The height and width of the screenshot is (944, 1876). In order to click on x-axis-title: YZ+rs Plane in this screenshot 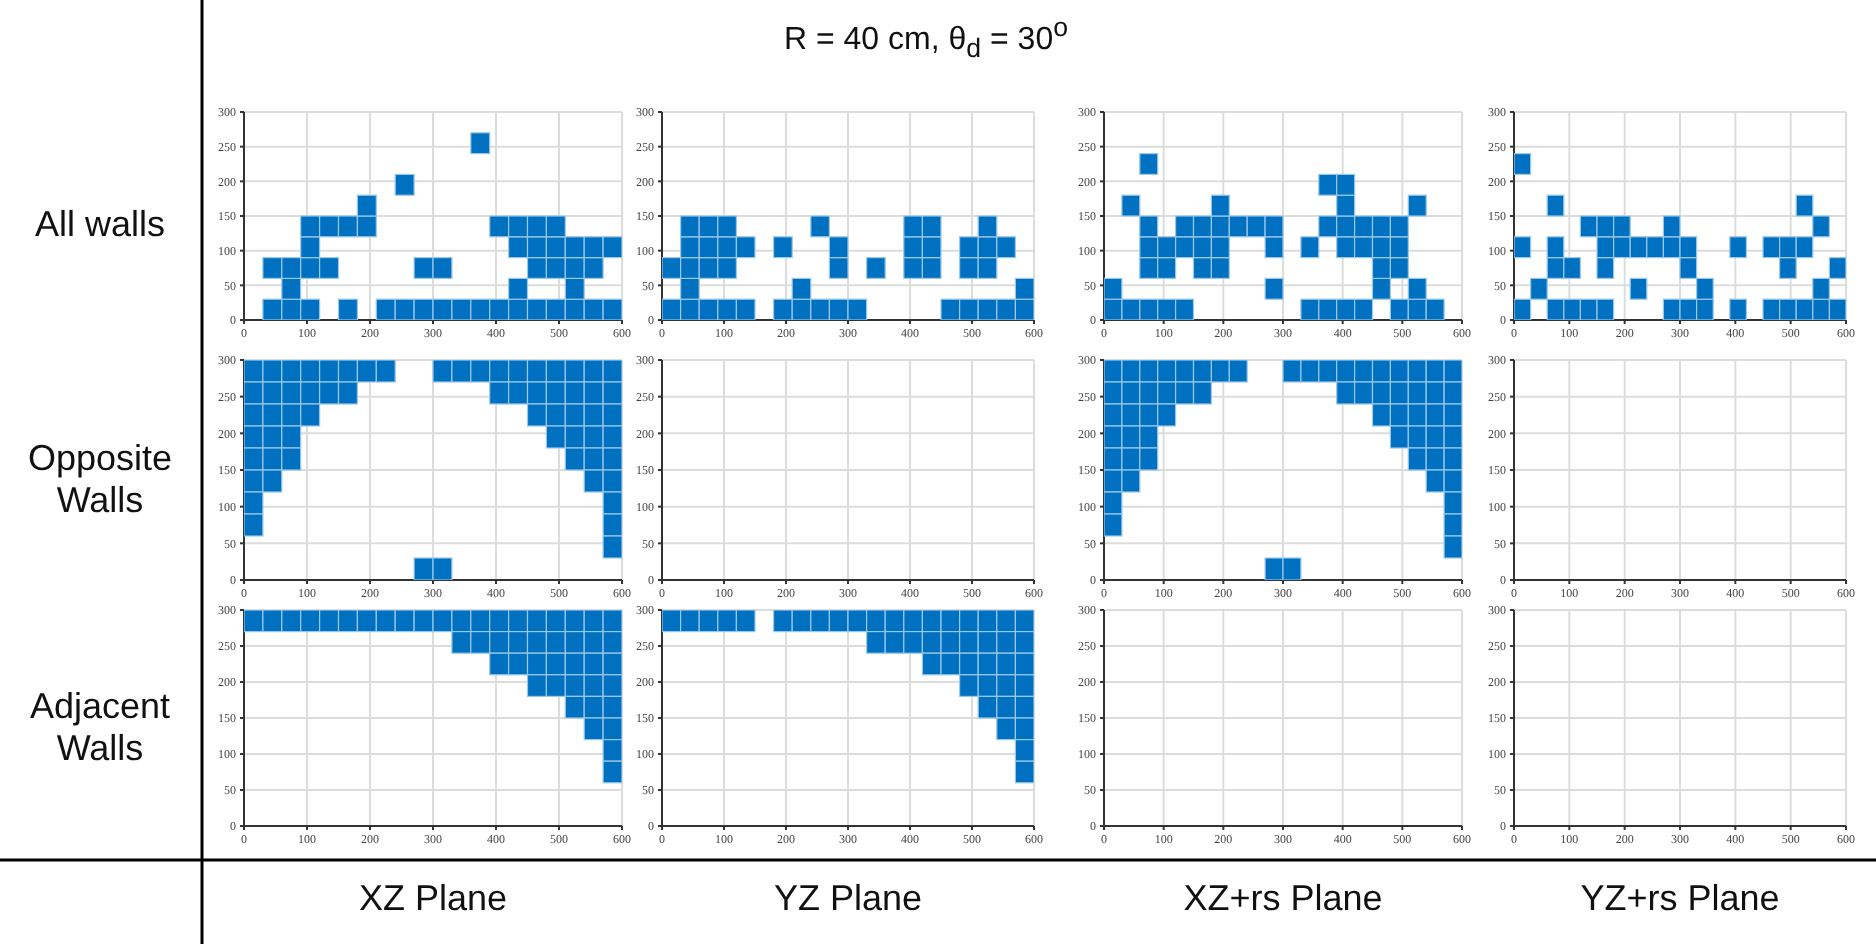, I will do `click(1680, 899)`.